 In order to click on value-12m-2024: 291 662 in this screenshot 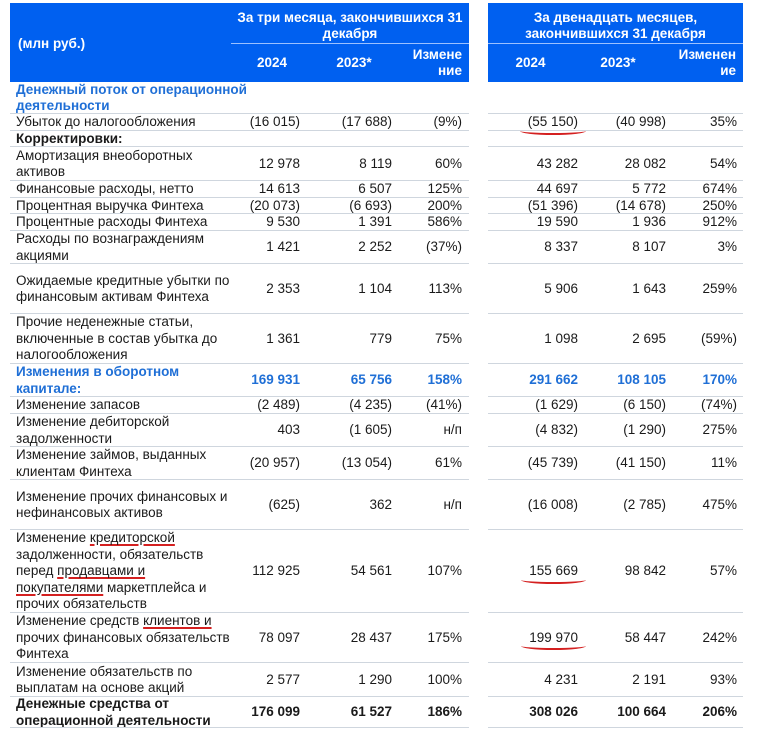, I will do `click(553, 380)`.